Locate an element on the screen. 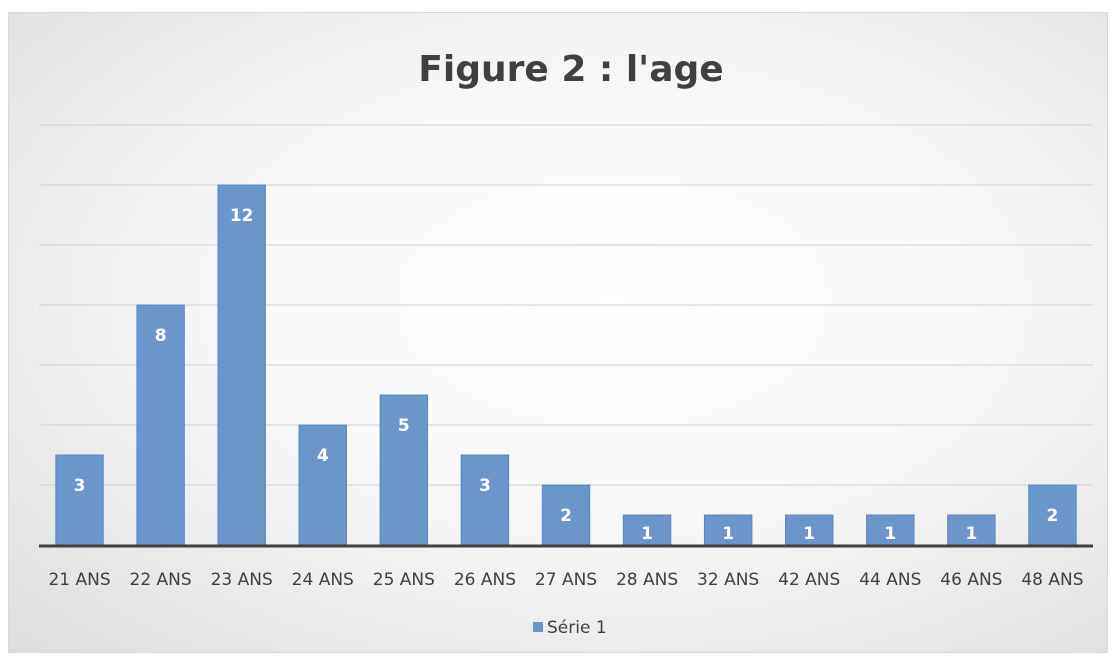 The height and width of the screenshot is (661, 1119). chart-title: Figure 2 : l'age is located at coordinates (570, 69).